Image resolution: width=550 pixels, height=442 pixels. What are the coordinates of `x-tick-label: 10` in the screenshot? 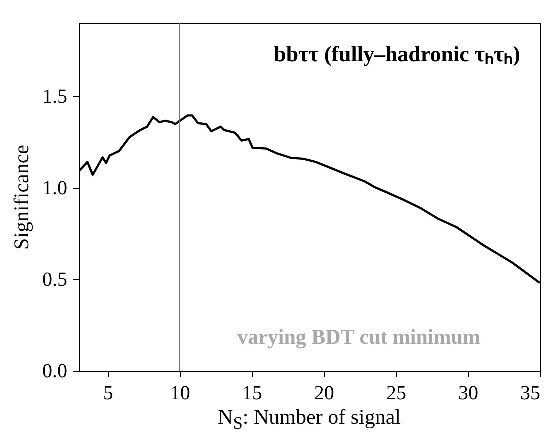 It's located at (180, 393).